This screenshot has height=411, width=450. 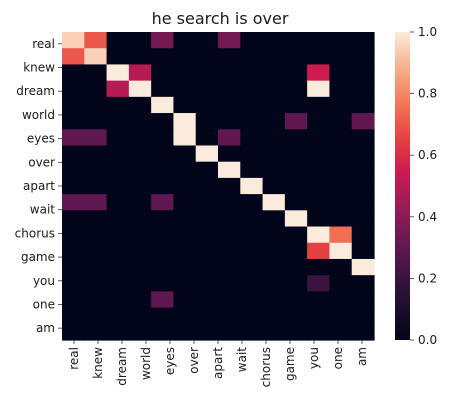 I want to click on y-tick-label: chorus, so click(x=35, y=233).